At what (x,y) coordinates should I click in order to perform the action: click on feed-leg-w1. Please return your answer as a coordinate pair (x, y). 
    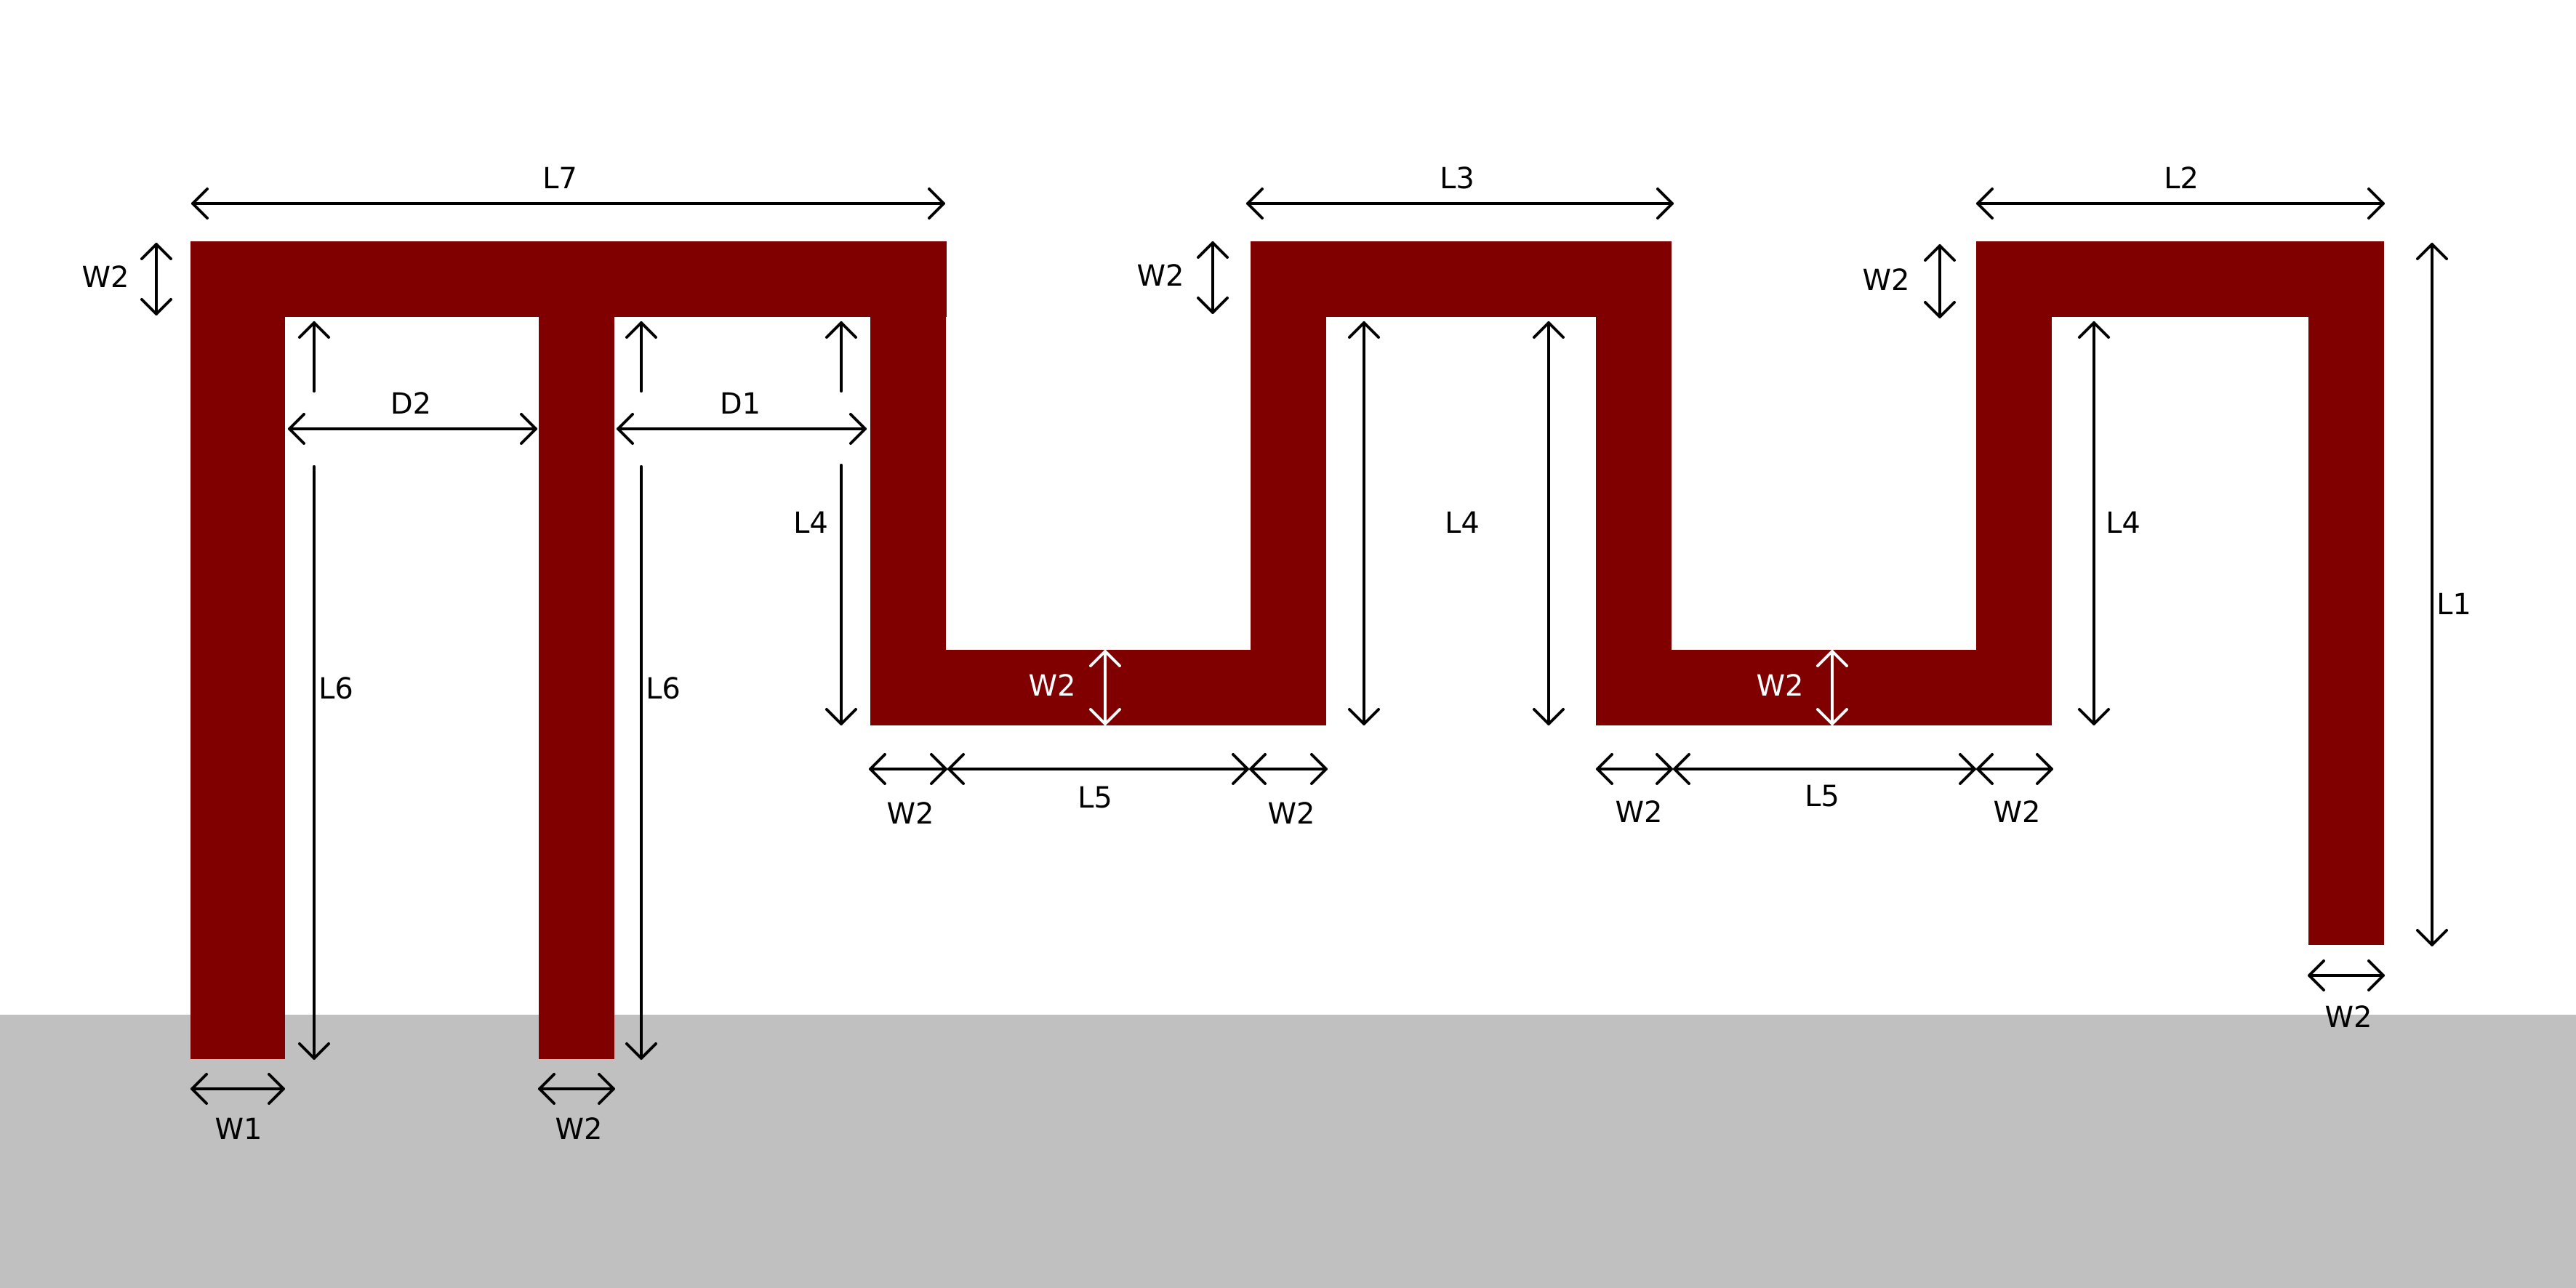
    Looking at the image, I should click on (237, 650).